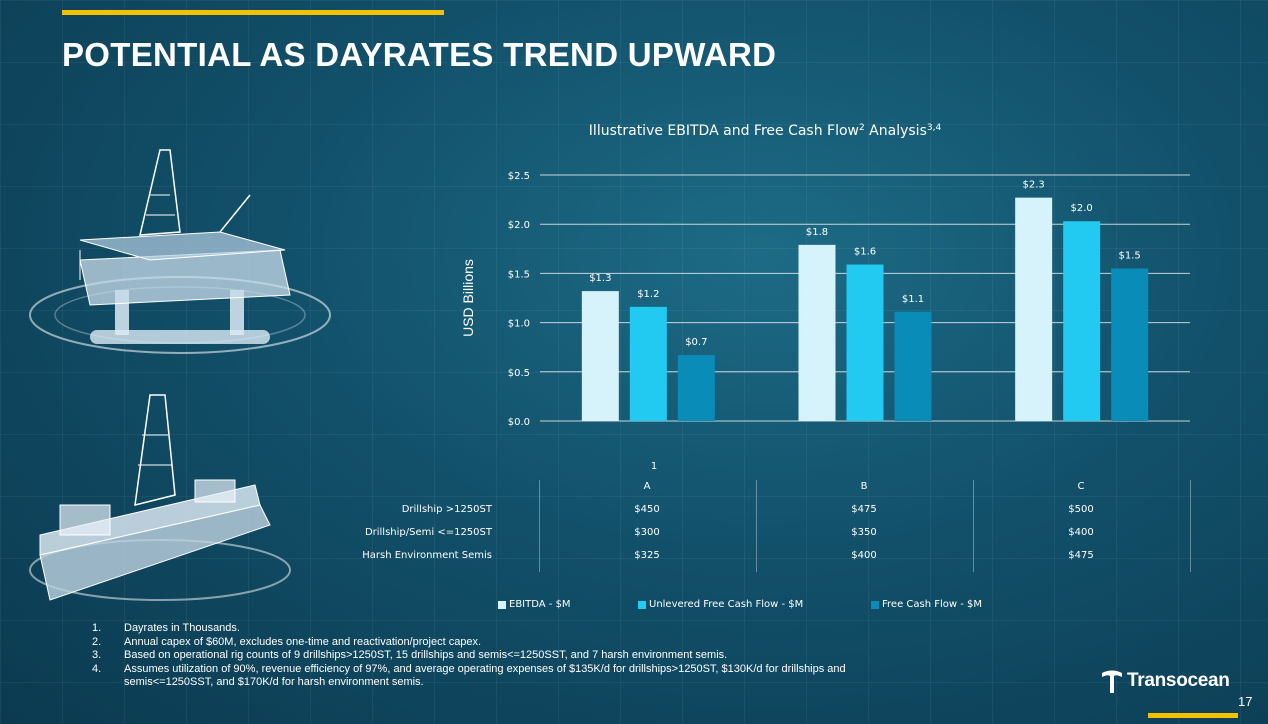  I want to click on legend-item: Unlevered Free Cash Flow - $M, so click(720, 604).